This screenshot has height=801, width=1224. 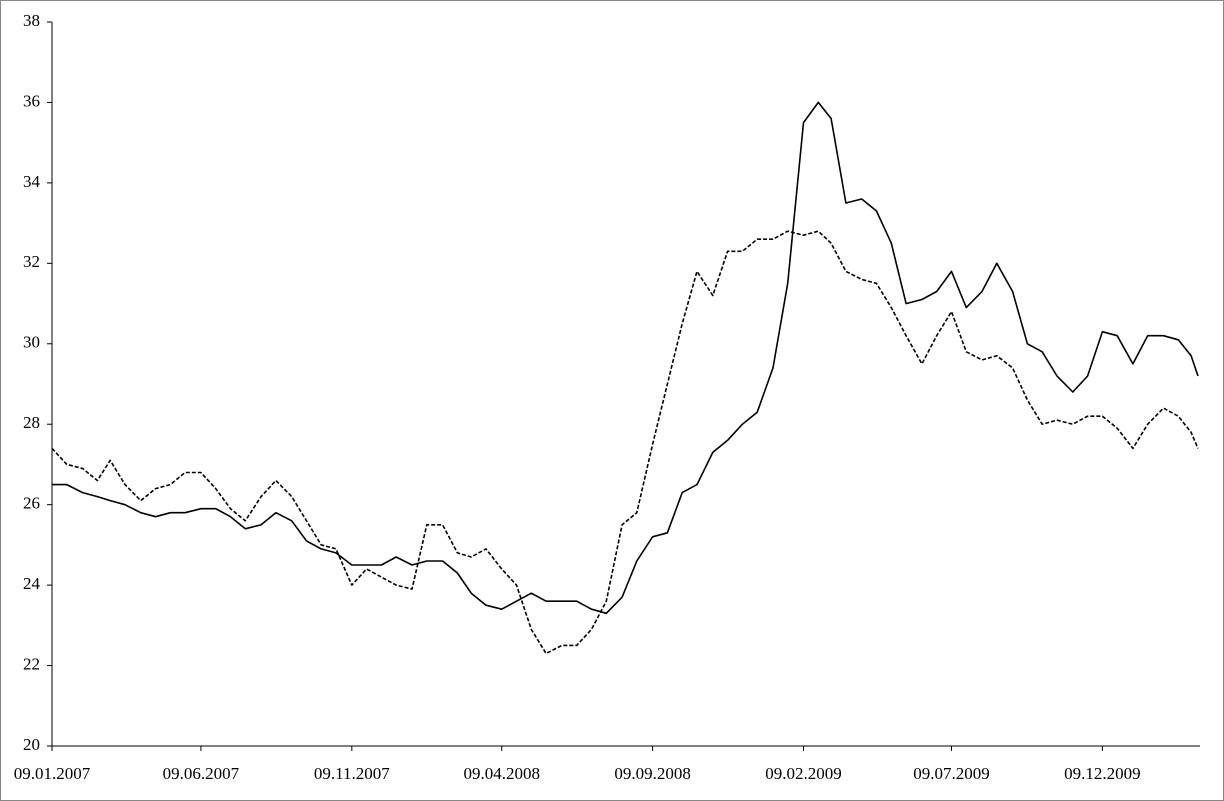 I want to click on x-tick-label: 09.11.2007, so click(x=352, y=773).